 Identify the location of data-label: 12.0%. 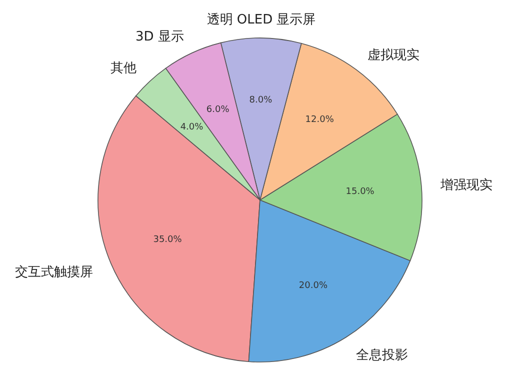
(319, 120).